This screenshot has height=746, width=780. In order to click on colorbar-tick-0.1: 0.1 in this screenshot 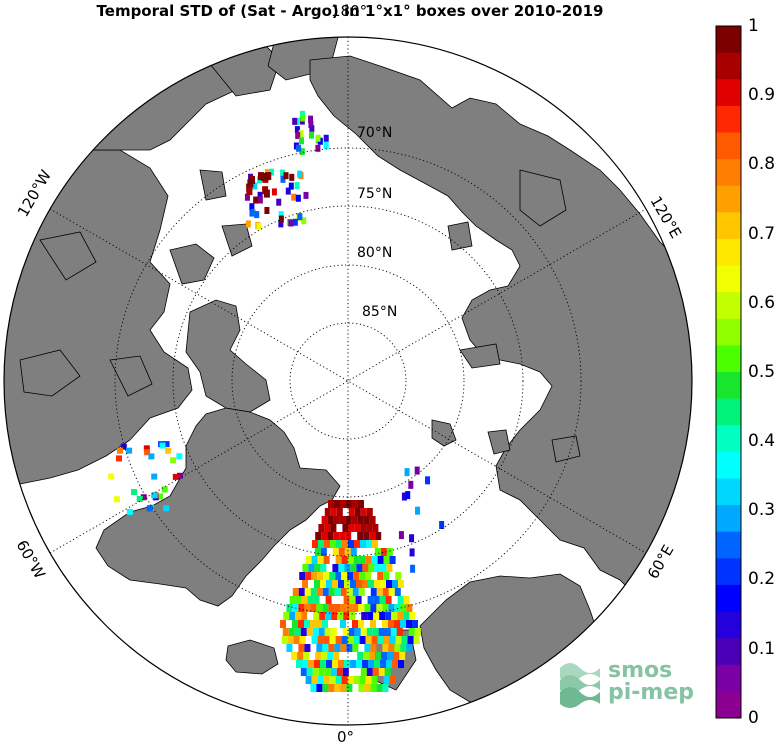, I will do `click(762, 649)`.